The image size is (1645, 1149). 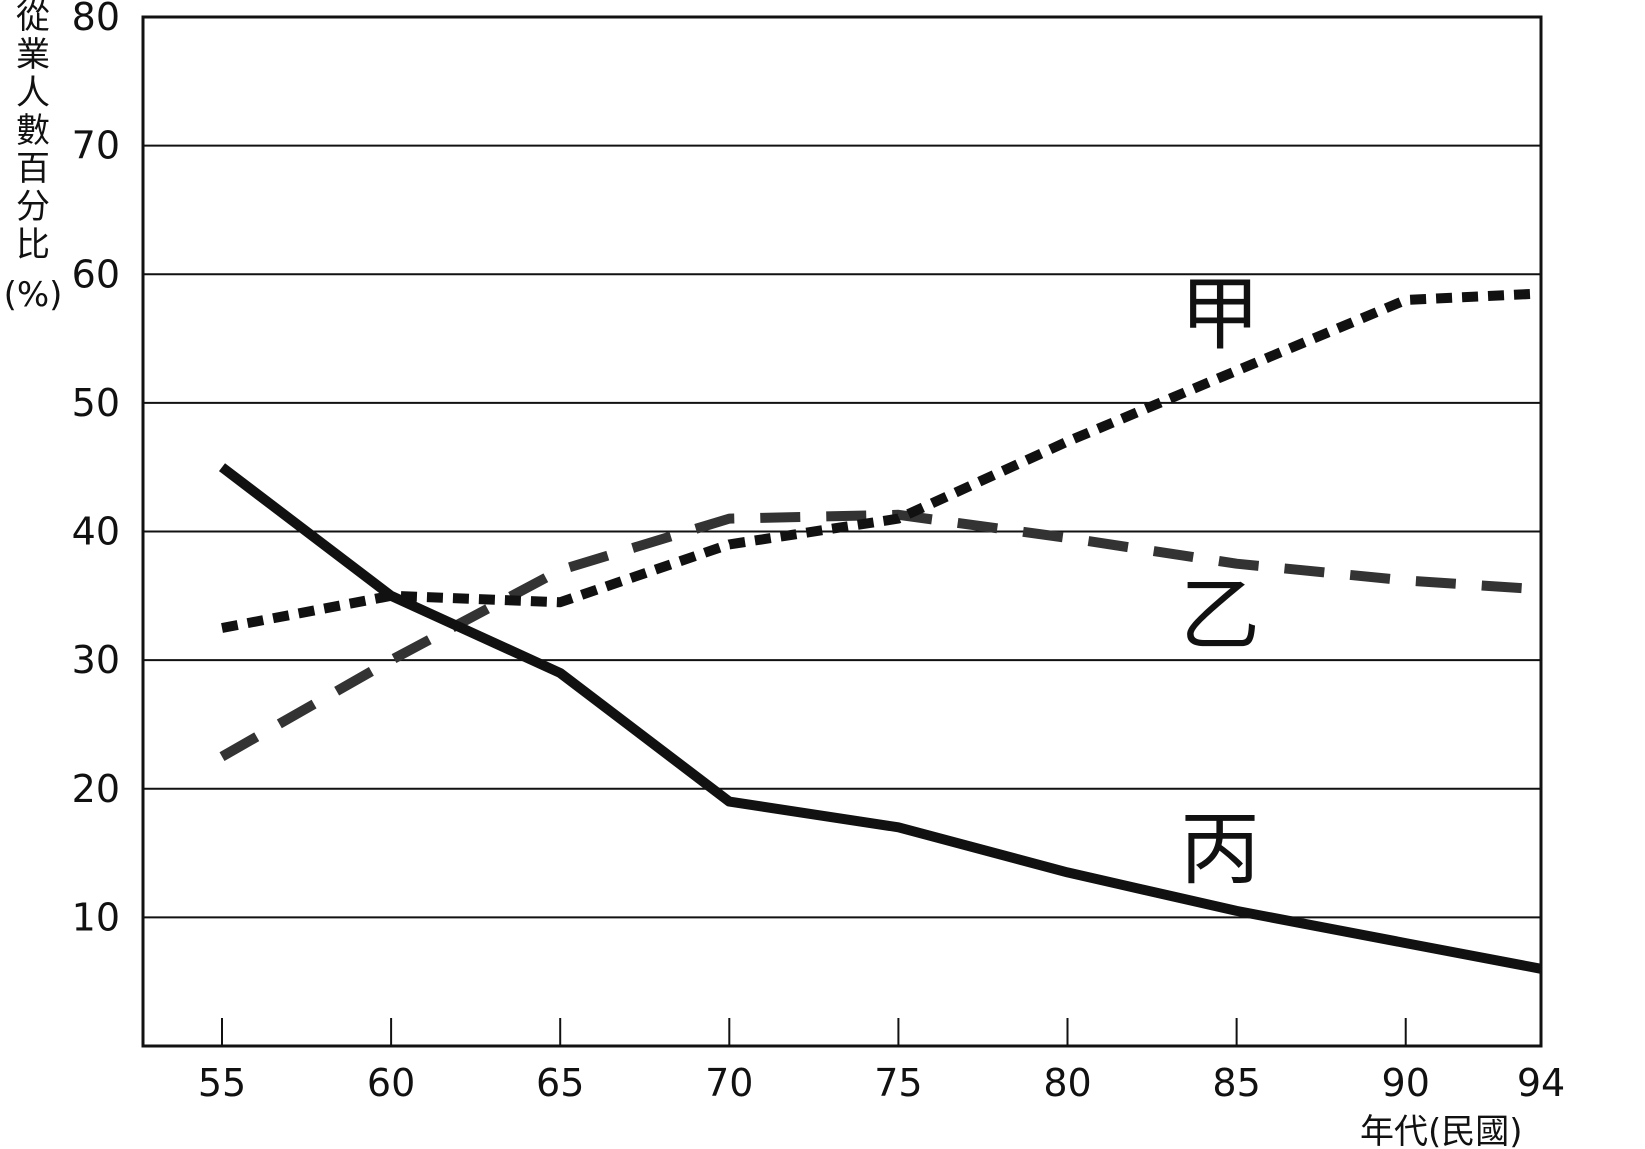 I want to click on x-tick-label: 60, so click(x=391, y=1083).